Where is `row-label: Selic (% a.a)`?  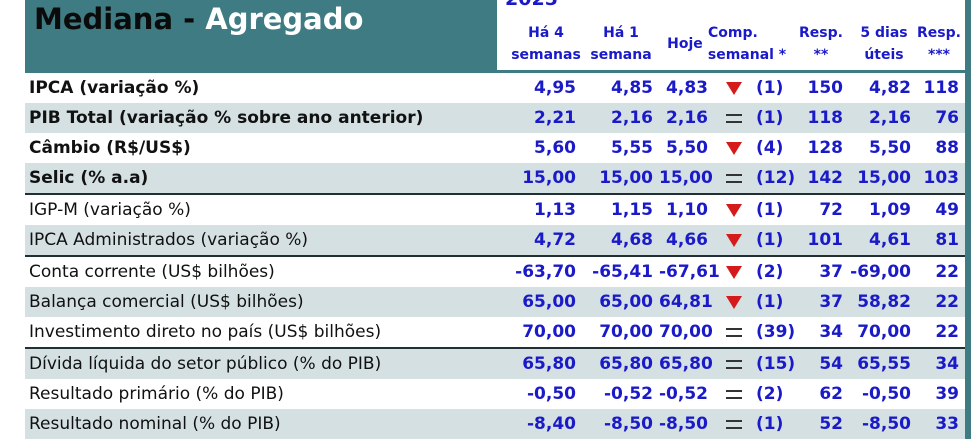 row-label: Selic (% a.a) is located at coordinates (265, 178).